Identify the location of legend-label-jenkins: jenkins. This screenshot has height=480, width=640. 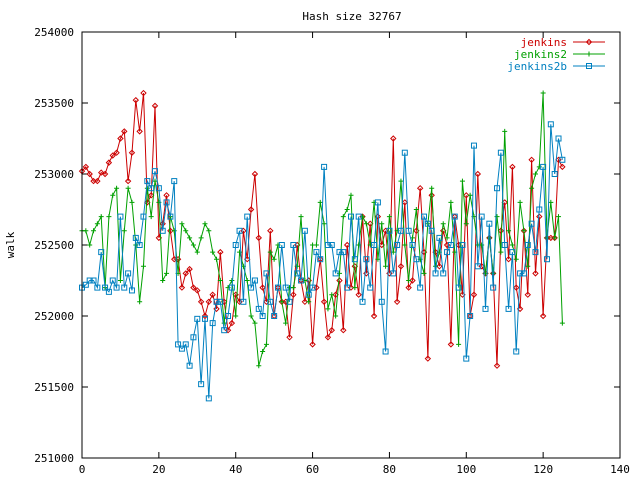
(544, 42).